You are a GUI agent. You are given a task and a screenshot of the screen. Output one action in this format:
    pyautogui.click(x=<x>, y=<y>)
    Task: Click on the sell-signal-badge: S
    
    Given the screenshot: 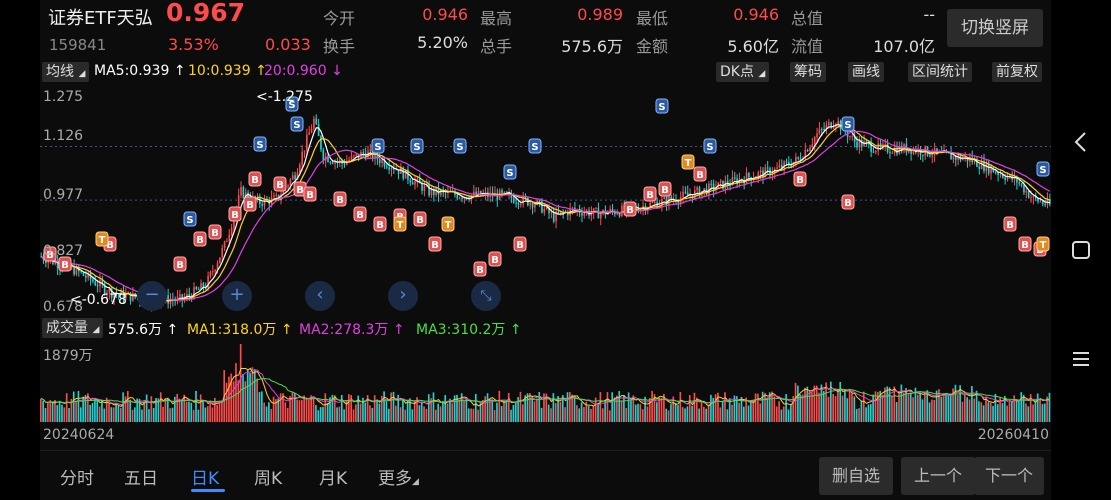 What is the action you would take?
    pyautogui.click(x=662, y=106)
    